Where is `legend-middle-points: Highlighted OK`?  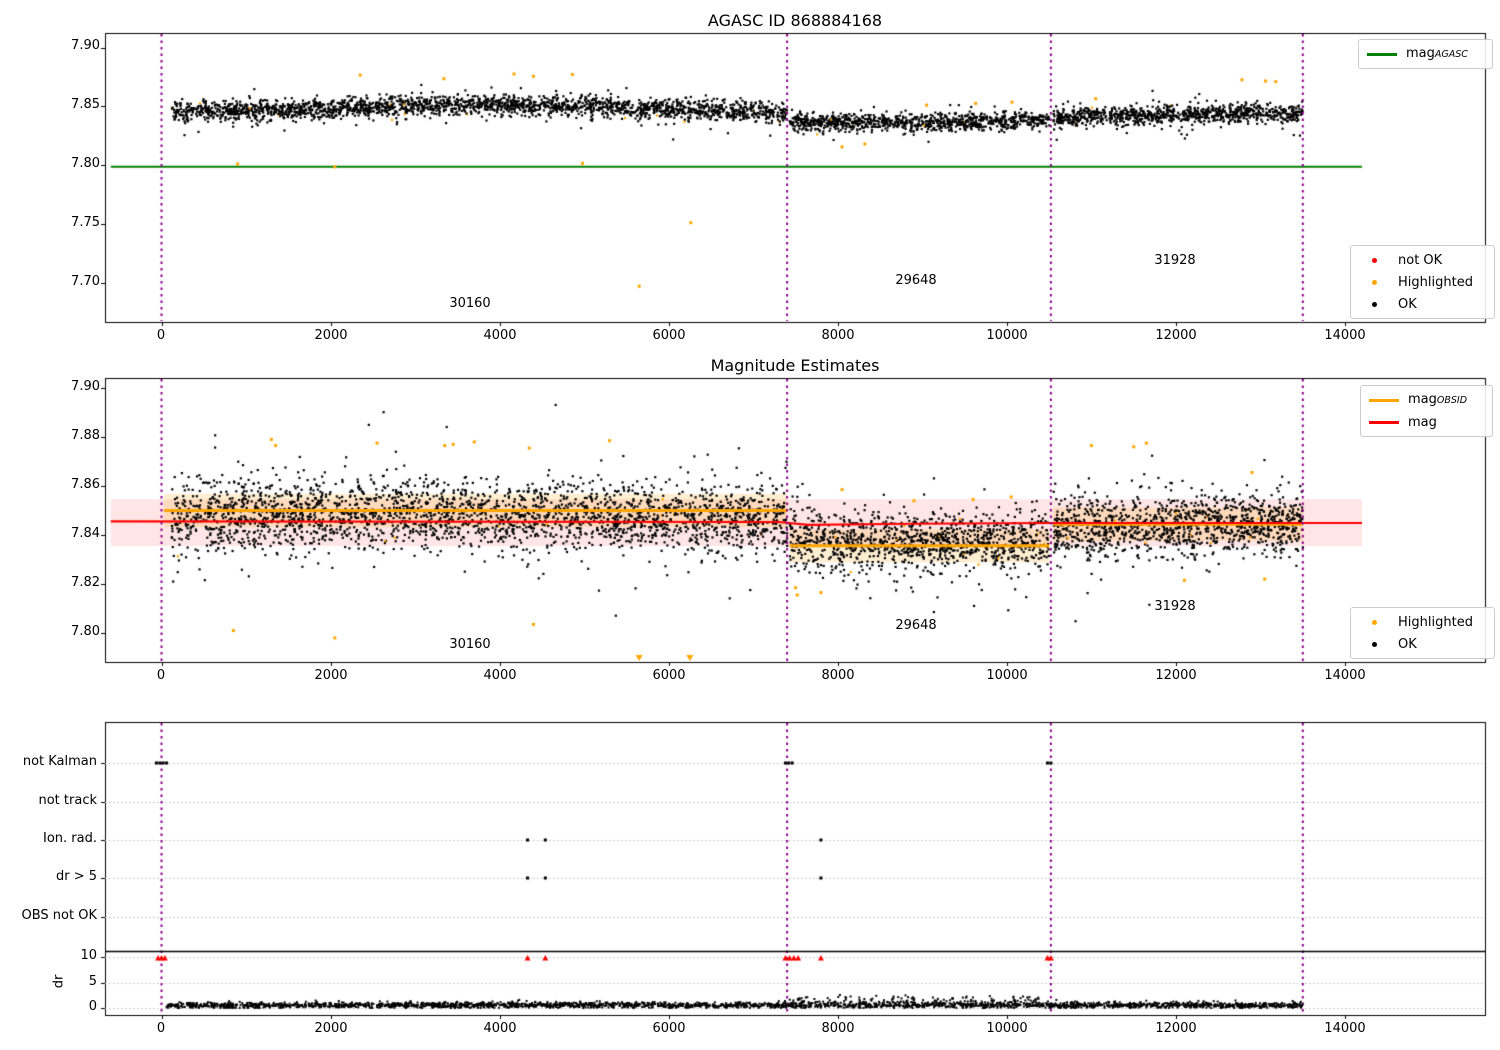
legend-middle-points: Highlighted OK is located at coordinates (1422, 633).